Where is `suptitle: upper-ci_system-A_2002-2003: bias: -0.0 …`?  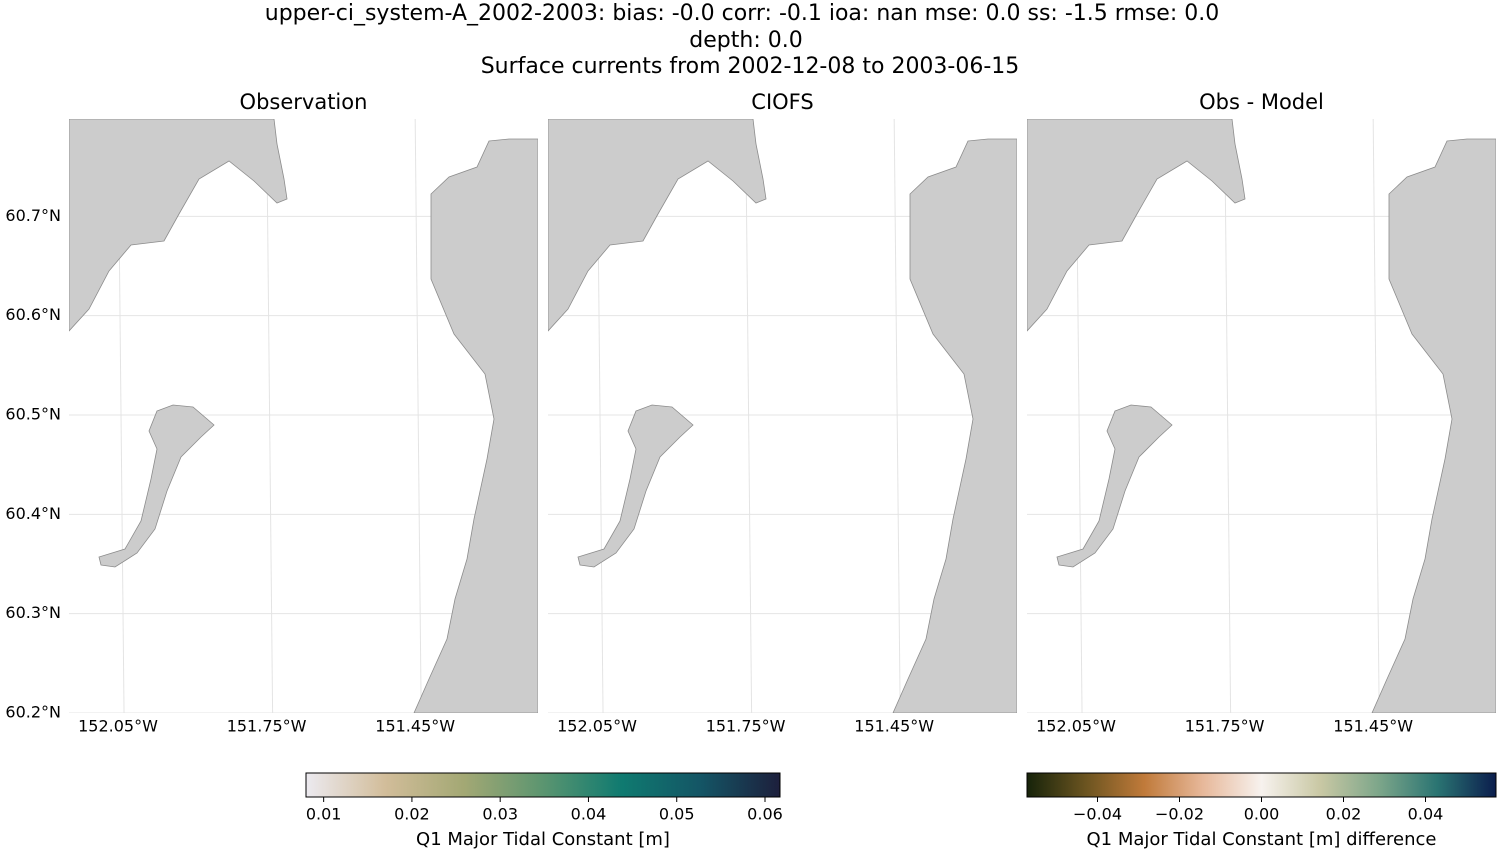 suptitle: upper-ci_system-A_2002-2003: bias: -0.0 … is located at coordinates (742, 13).